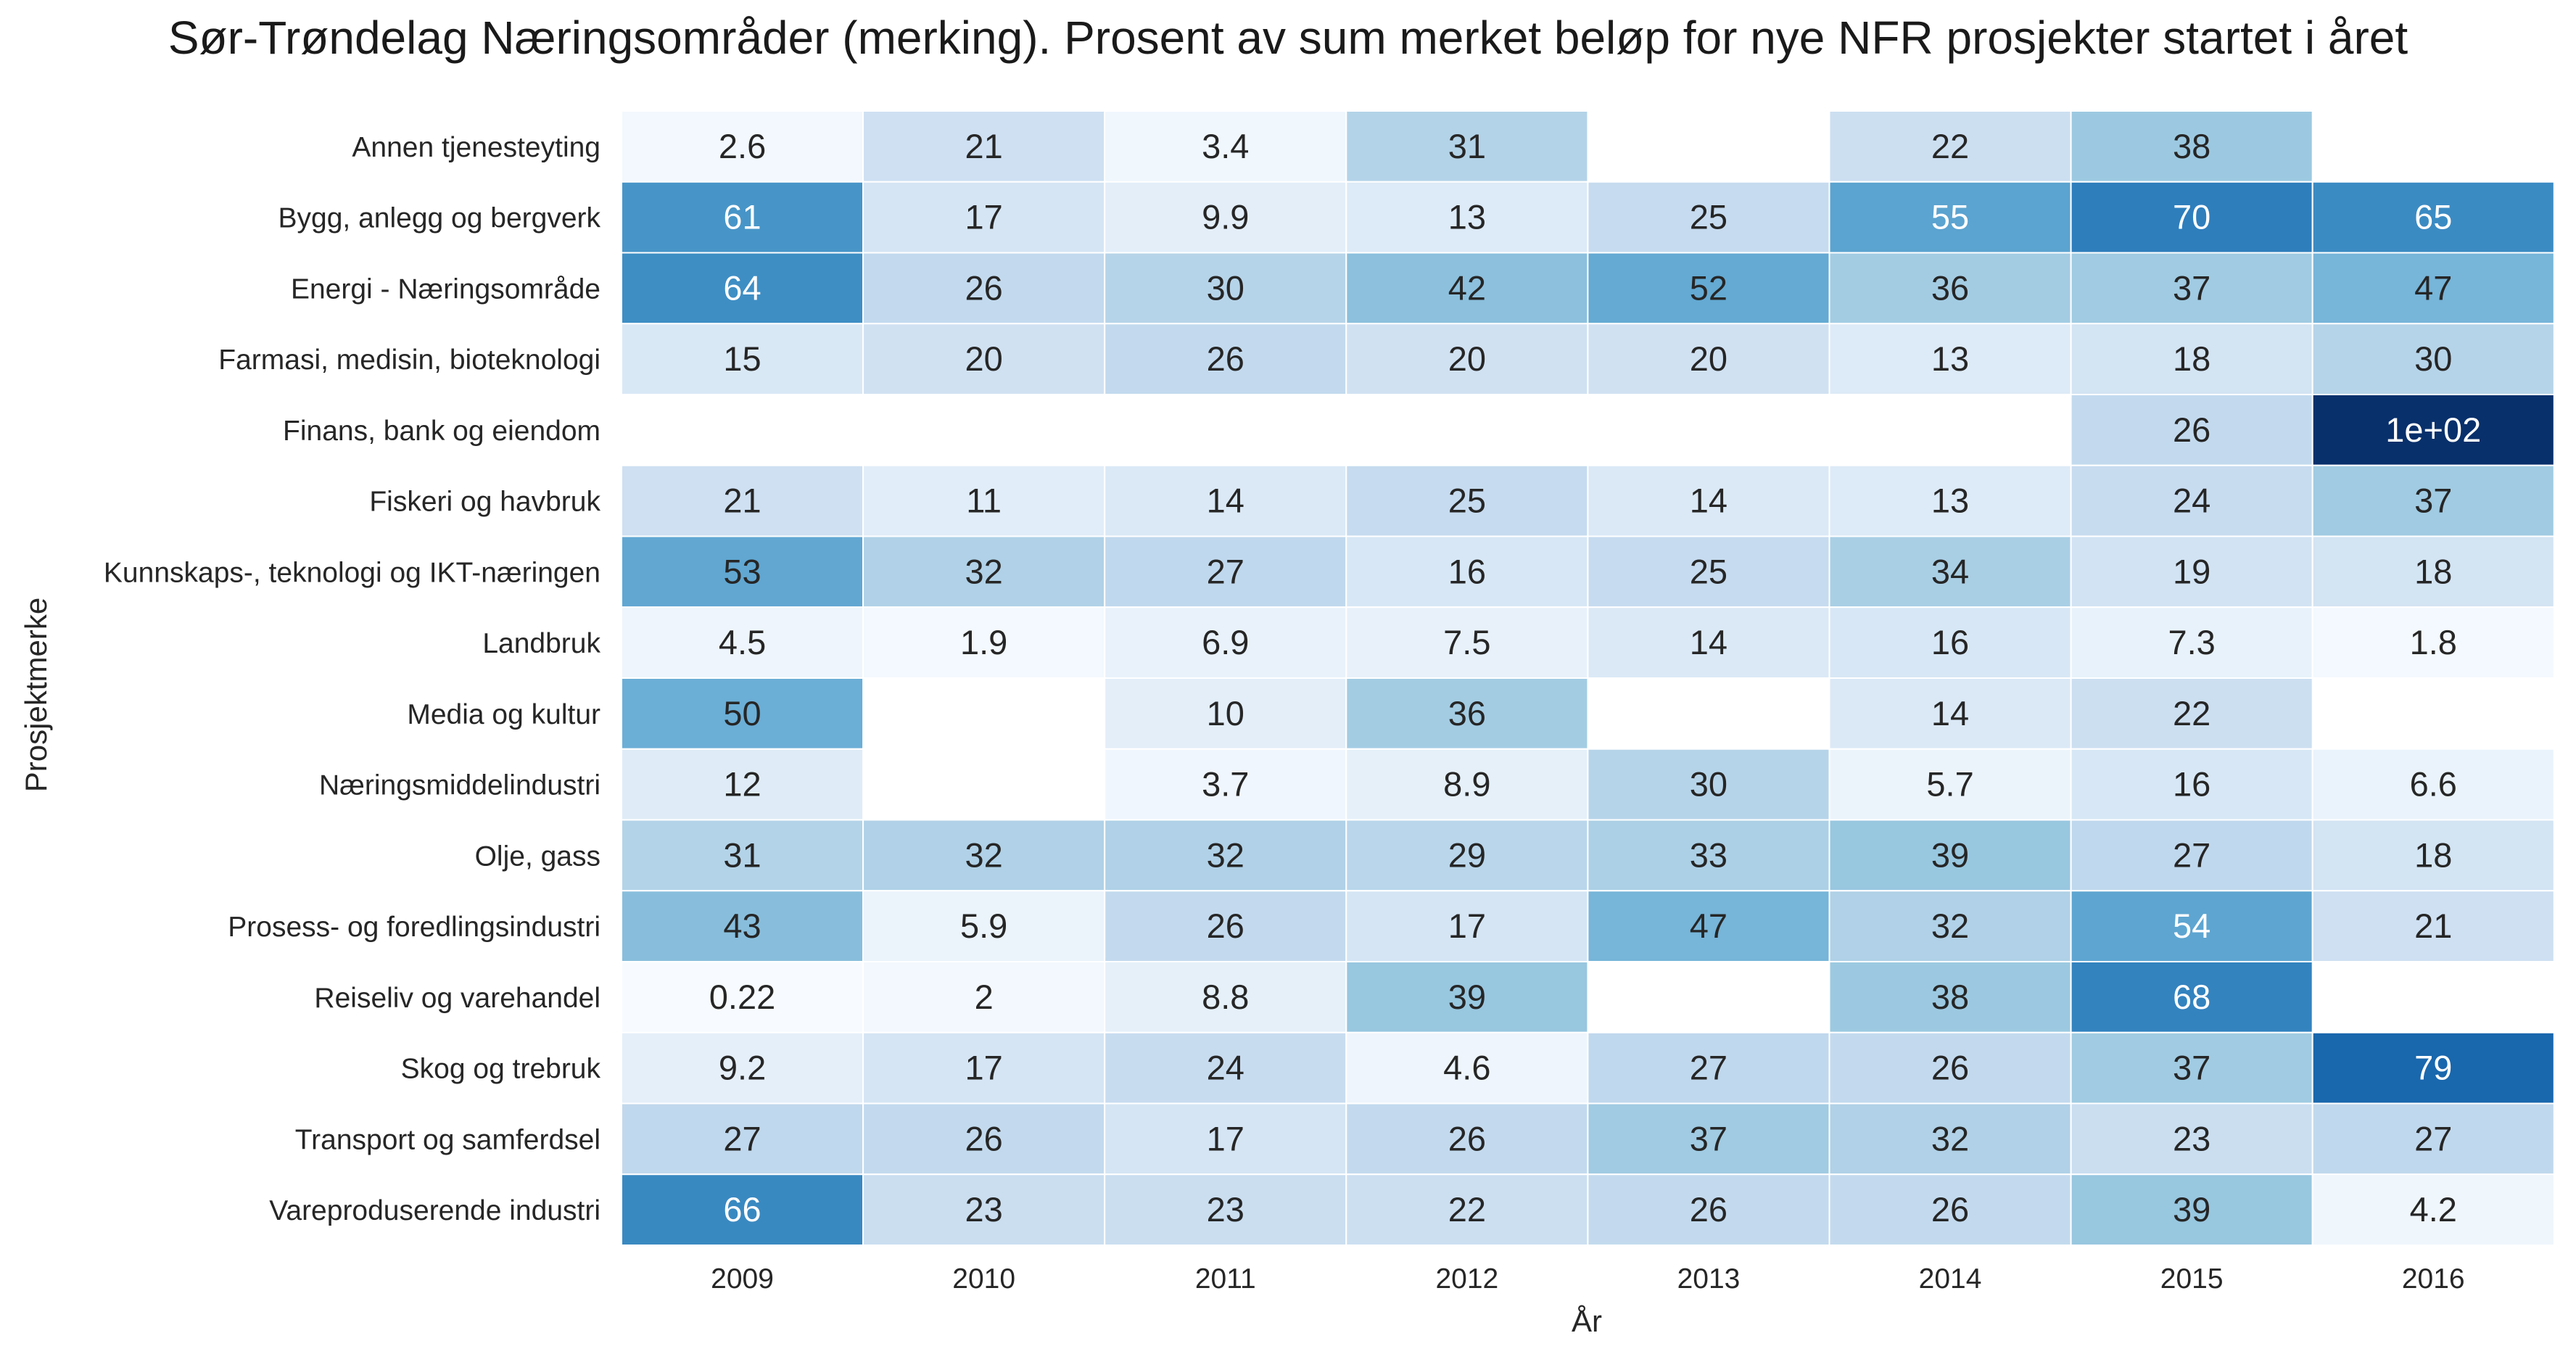 This screenshot has width=2576, height=1362. Describe the element at coordinates (1466, 1279) in the screenshot. I see `column-label: 2012` at that location.